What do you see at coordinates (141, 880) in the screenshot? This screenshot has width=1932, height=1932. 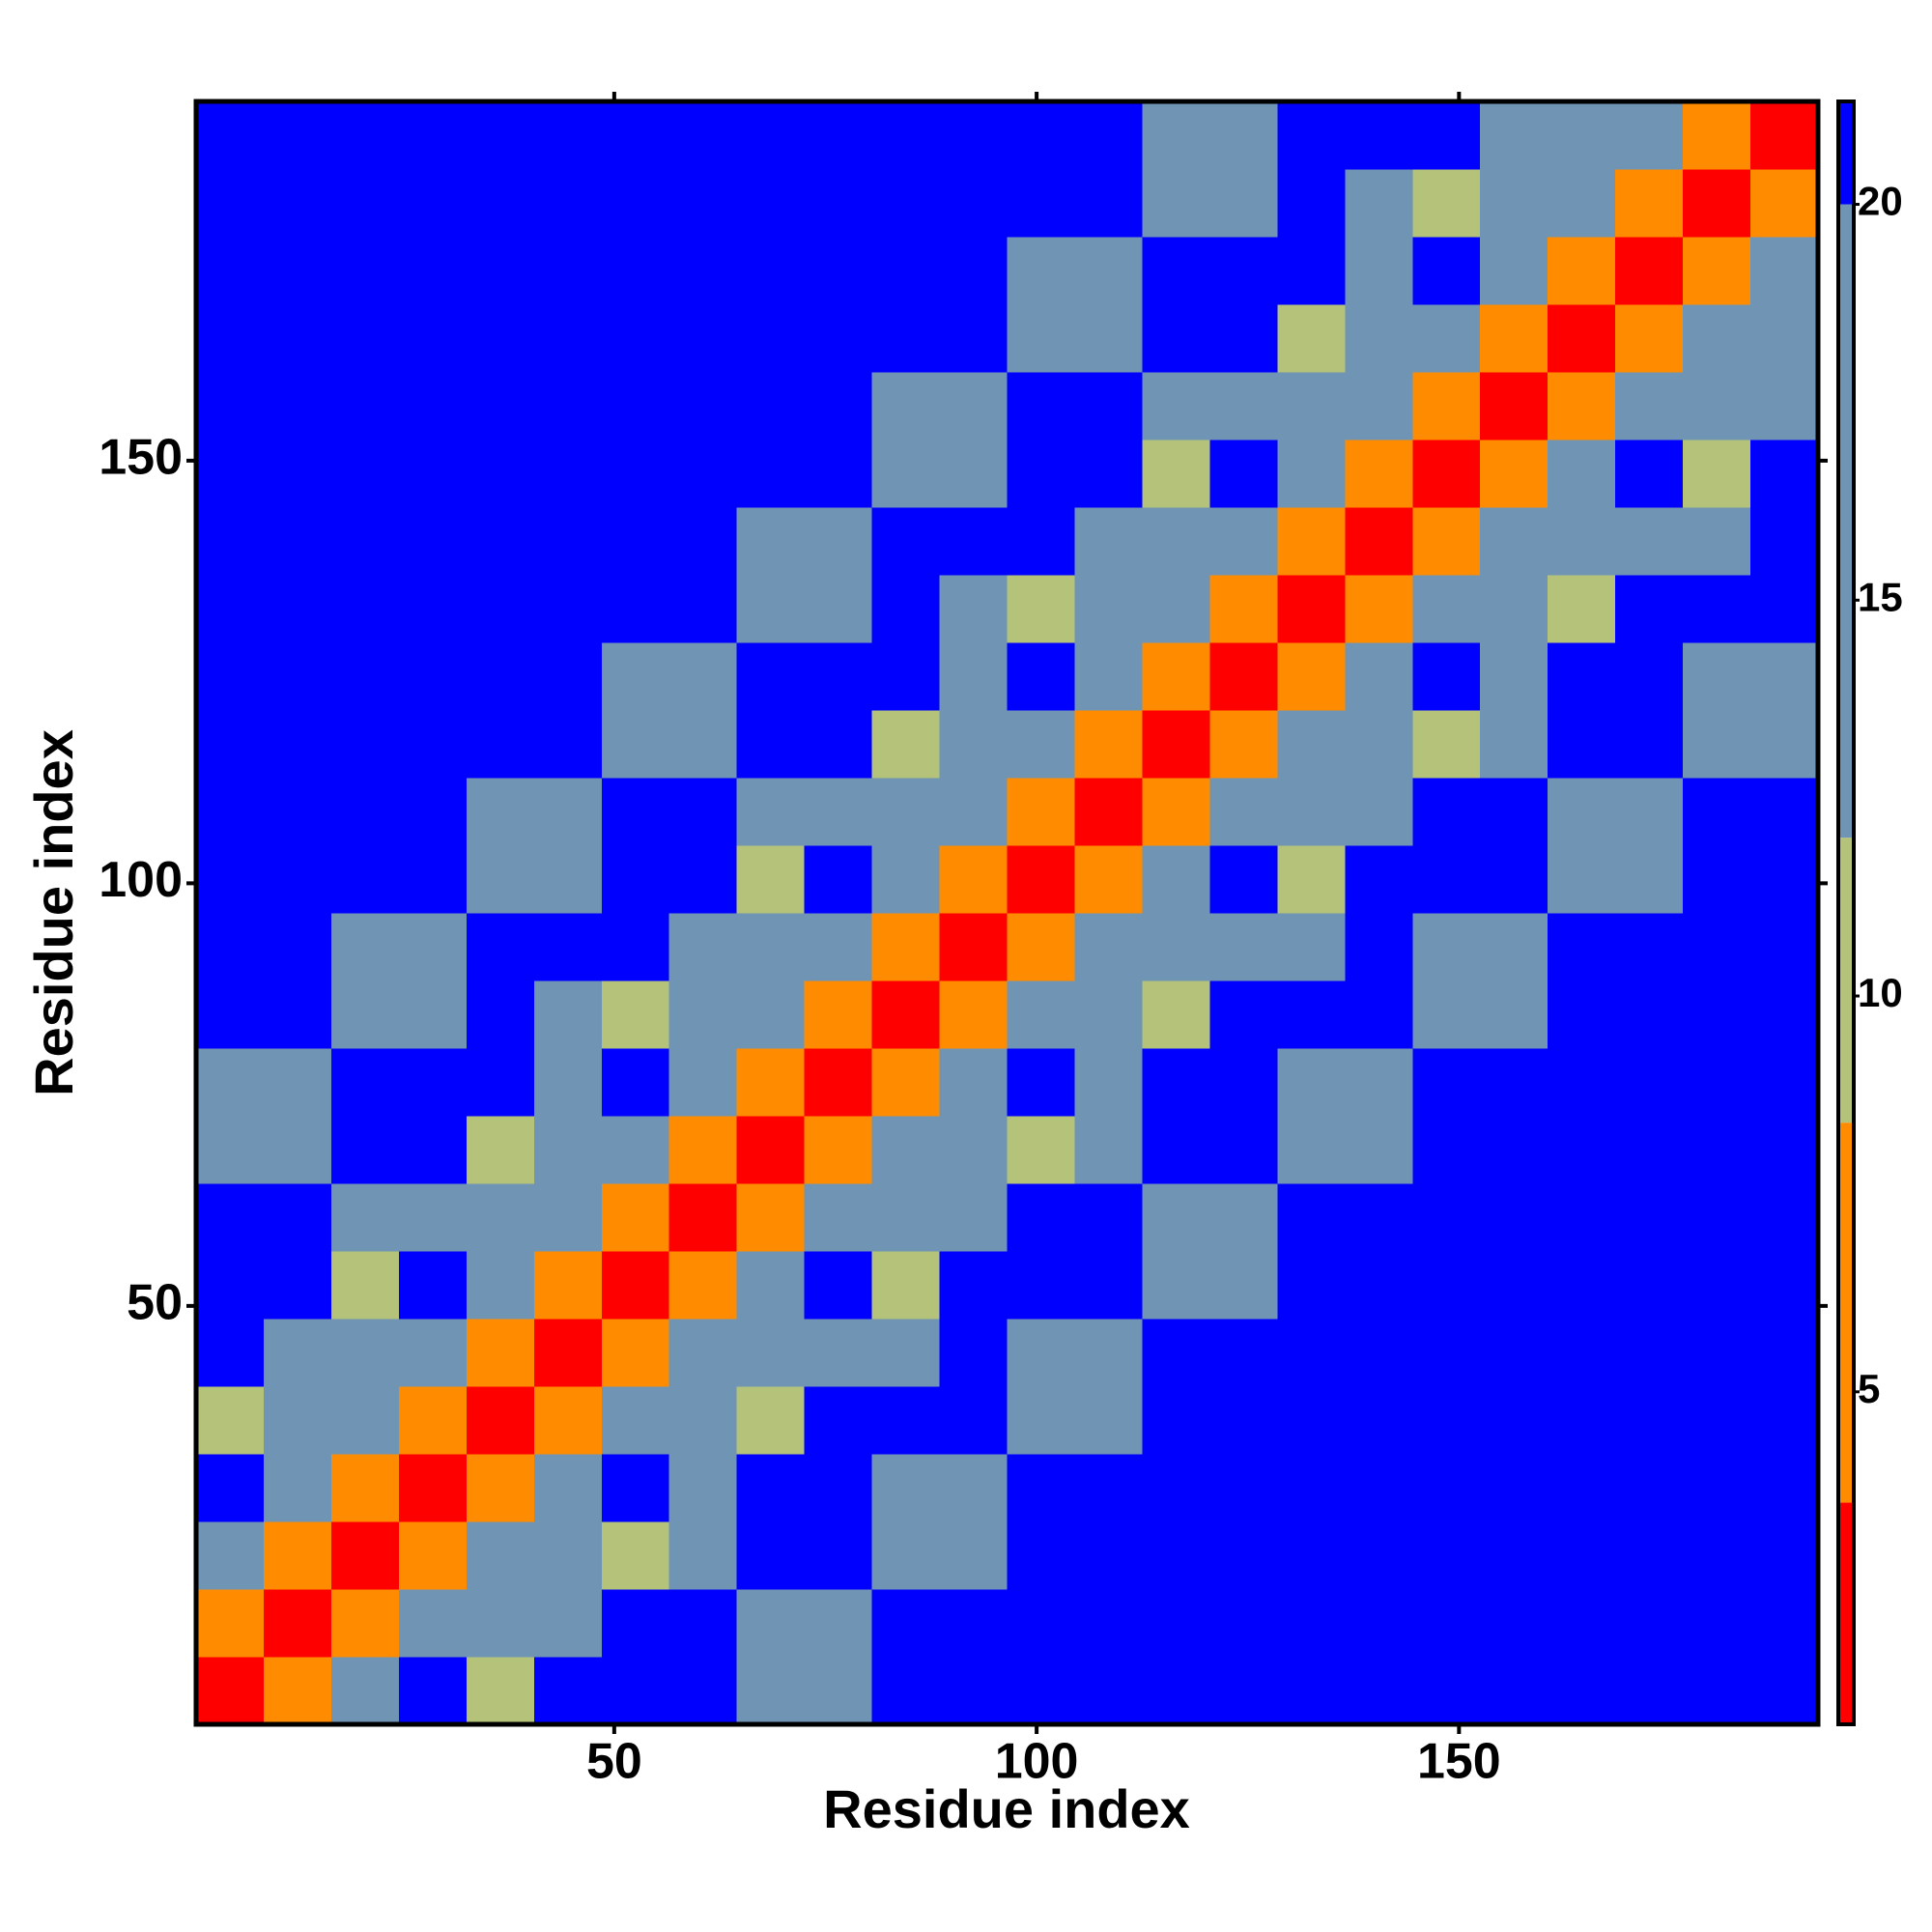 I see `y-tick-label: 100` at bounding box center [141, 880].